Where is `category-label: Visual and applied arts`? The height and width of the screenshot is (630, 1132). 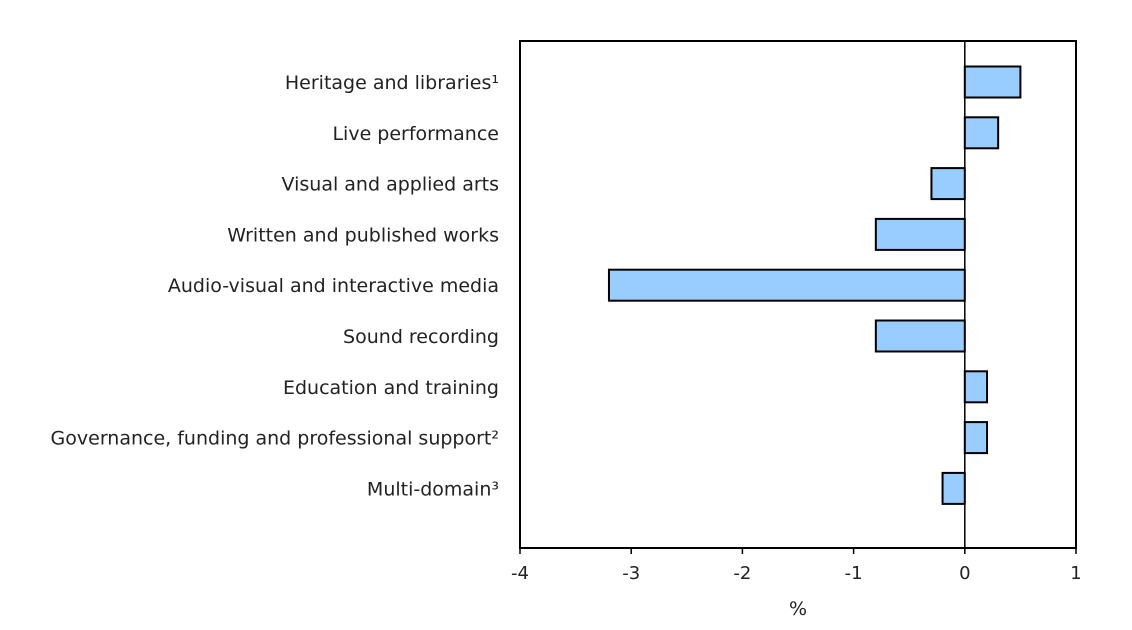 category-label: Visual and applied arts is located at coordinates (390, 185).